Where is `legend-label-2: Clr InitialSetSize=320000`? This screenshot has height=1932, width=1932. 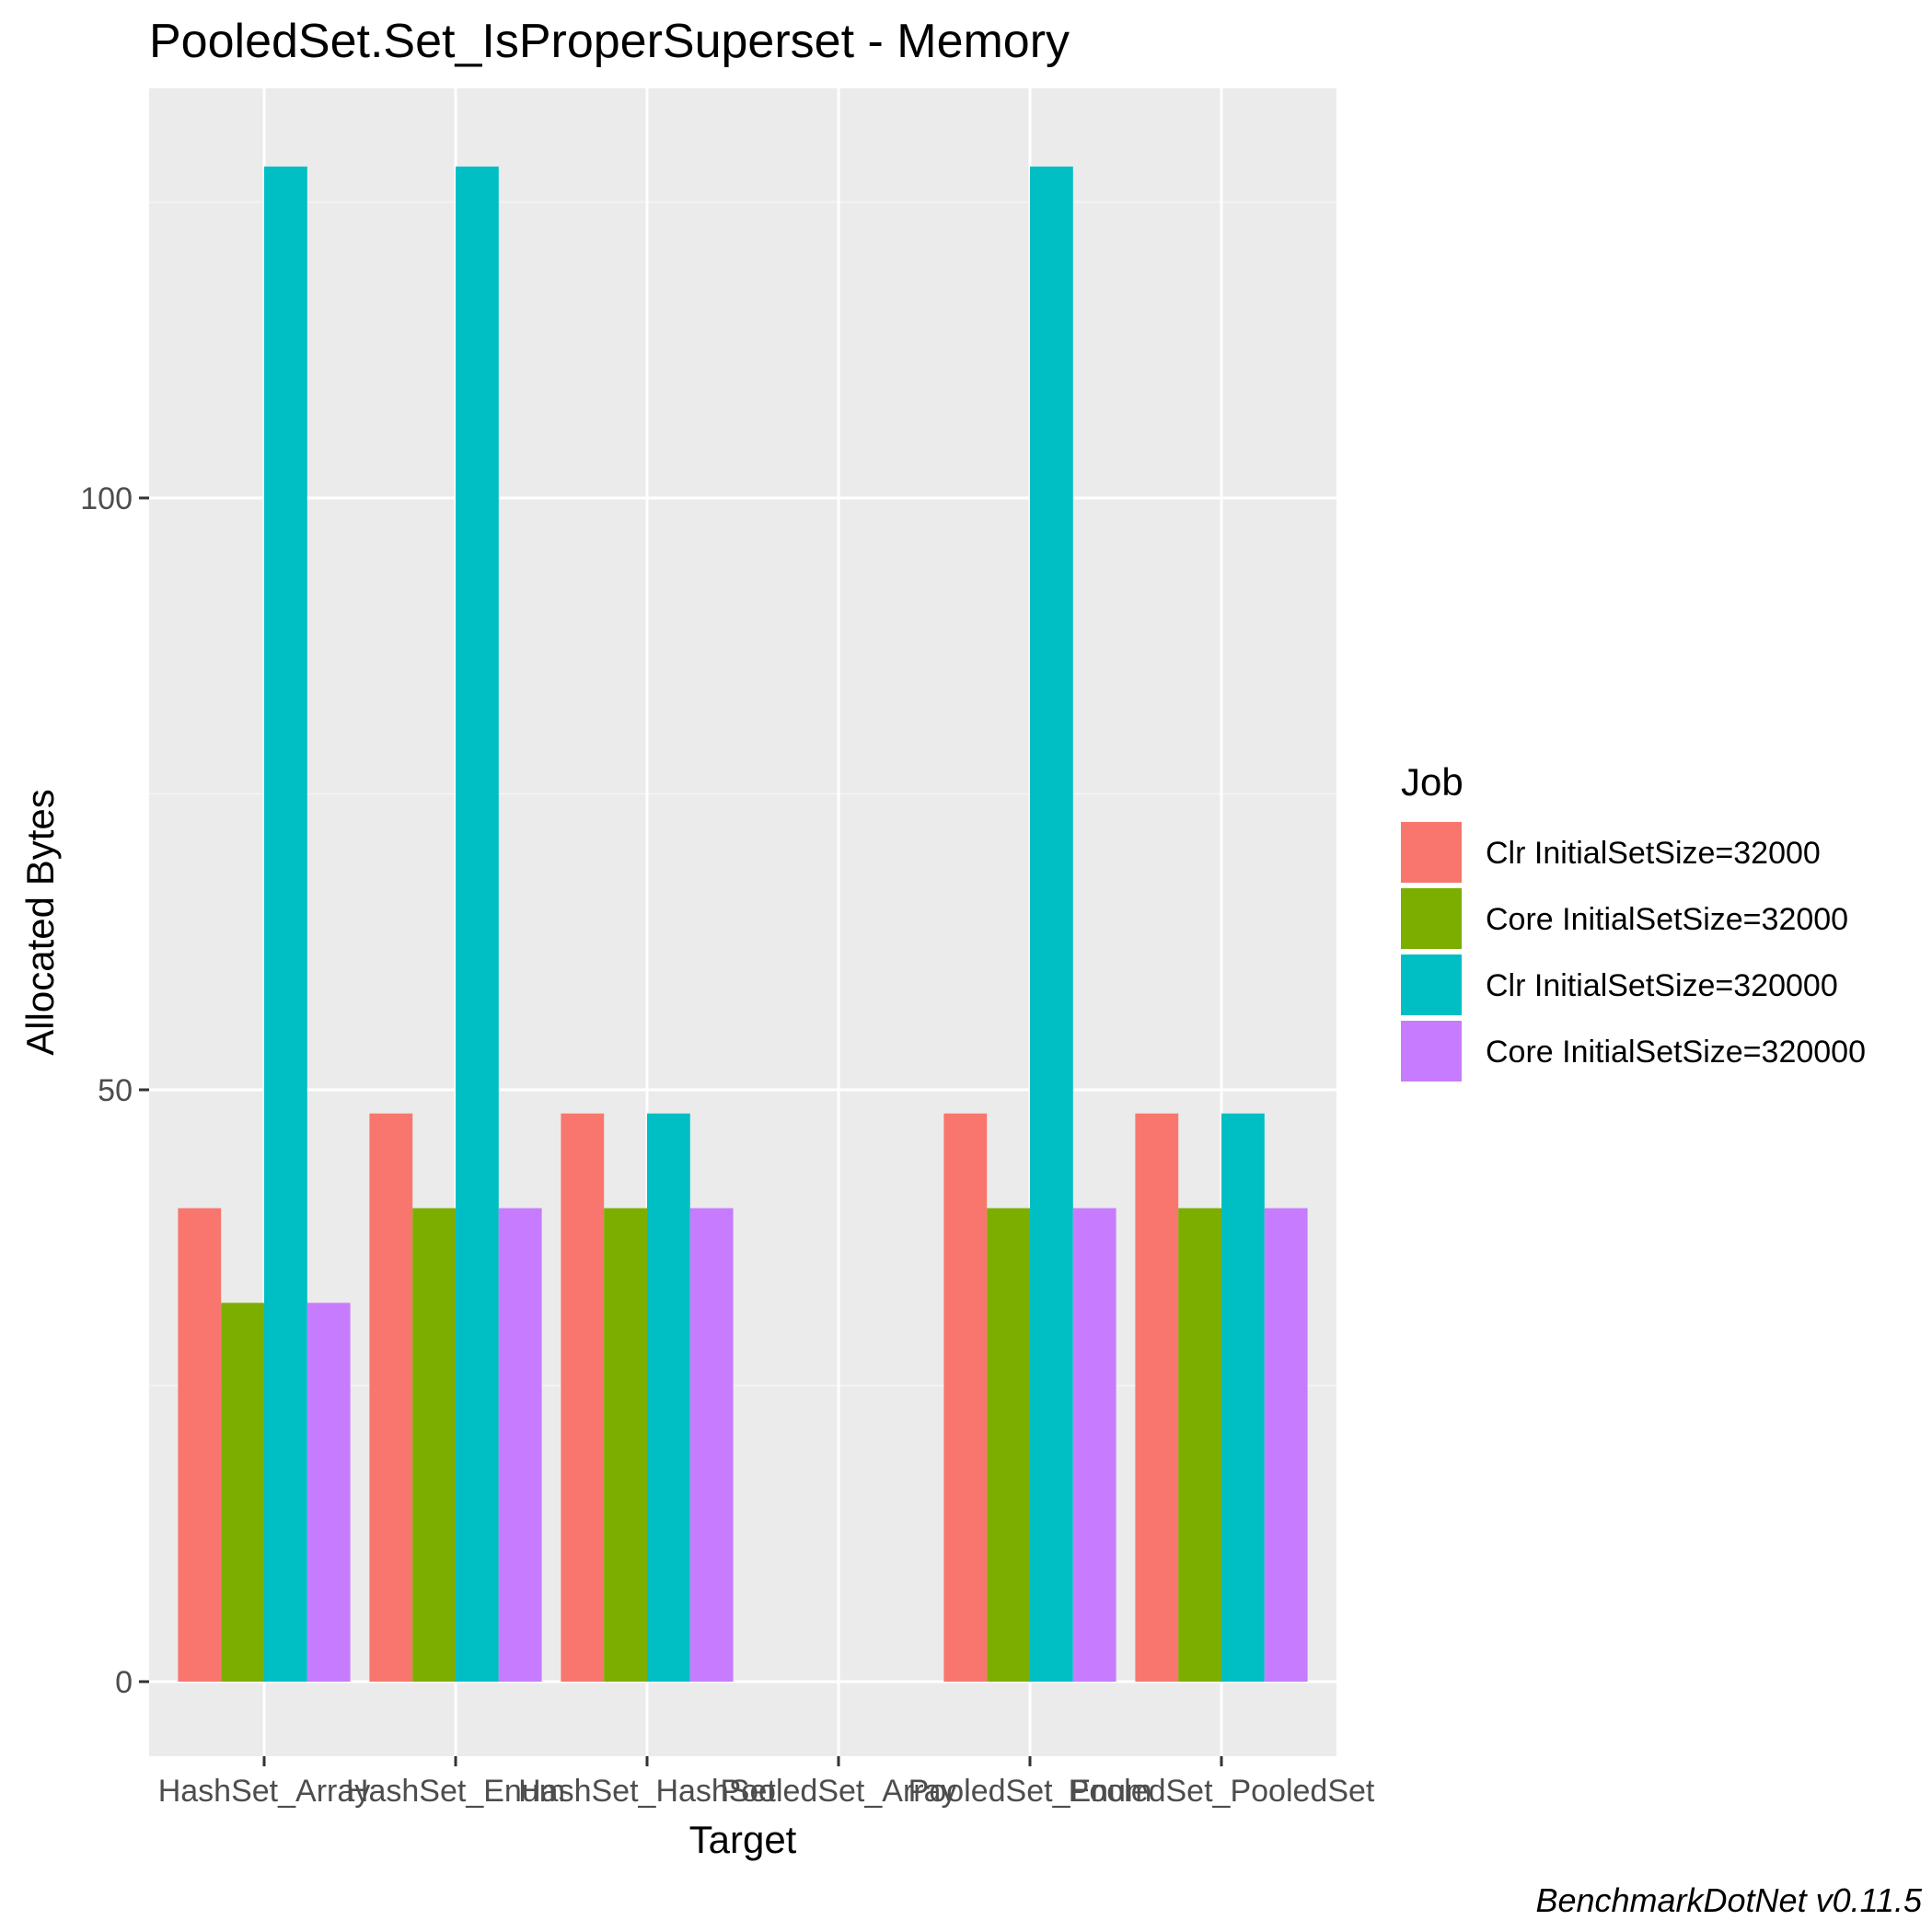
legend-label-2: Clr InitialSetSize=320000 is located at coordinates (1662, 985).